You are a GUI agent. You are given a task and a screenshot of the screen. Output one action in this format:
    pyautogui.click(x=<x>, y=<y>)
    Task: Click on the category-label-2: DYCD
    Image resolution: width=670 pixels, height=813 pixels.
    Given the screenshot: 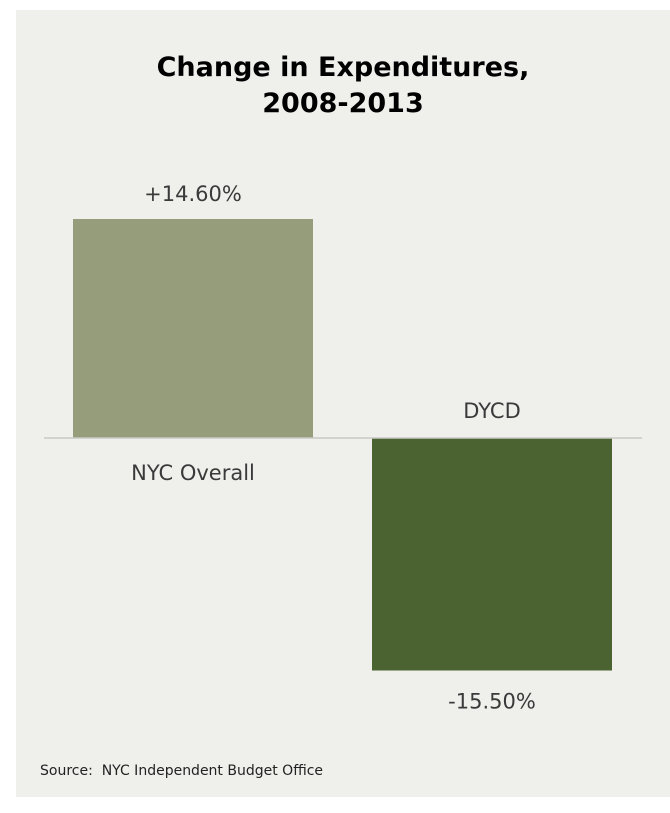 What is the action you would take?
    pyautogui.click(x=492, y=411)
    